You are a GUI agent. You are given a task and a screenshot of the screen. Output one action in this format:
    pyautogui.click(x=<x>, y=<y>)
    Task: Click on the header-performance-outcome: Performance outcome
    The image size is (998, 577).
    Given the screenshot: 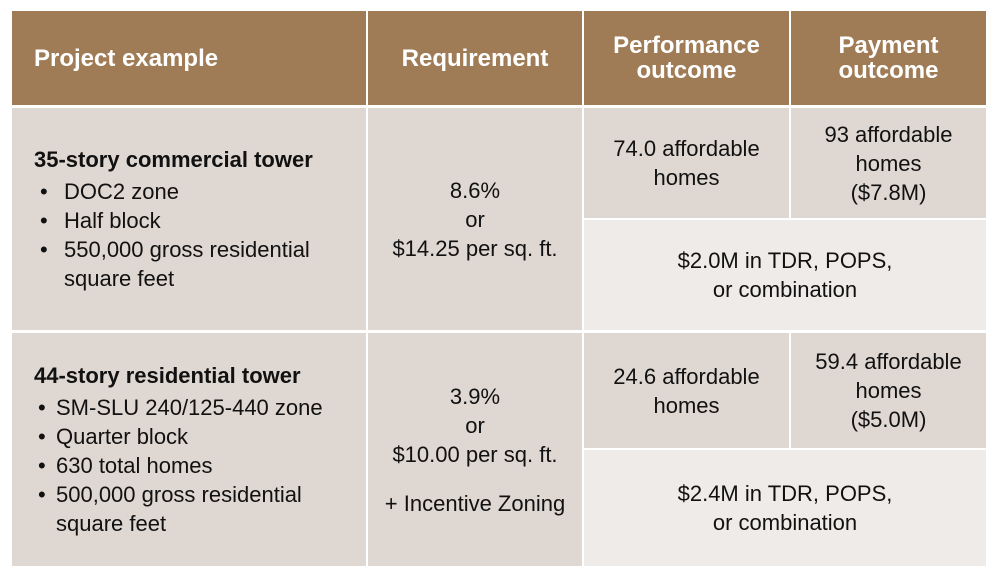 What is the action you would take?
    pyautogui.click(x=686, y=58)
    